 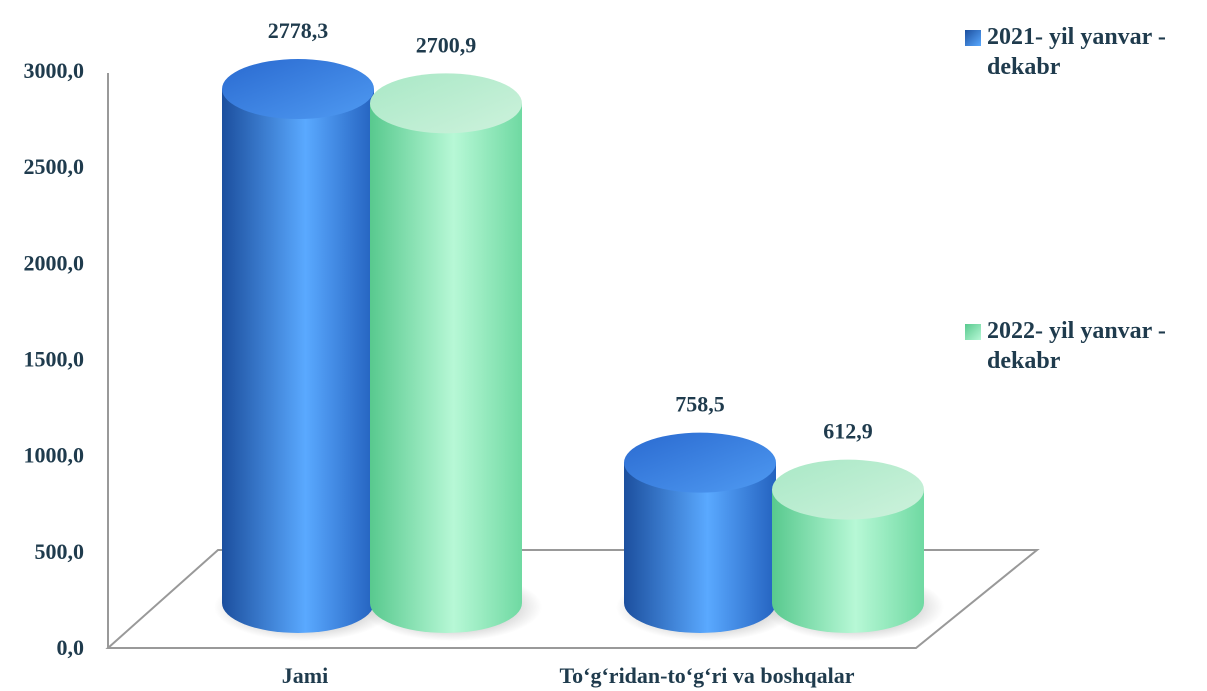 I want to click on legend-item: 2022- yil yanvar - dekabr, so click(x=1083, y=346).